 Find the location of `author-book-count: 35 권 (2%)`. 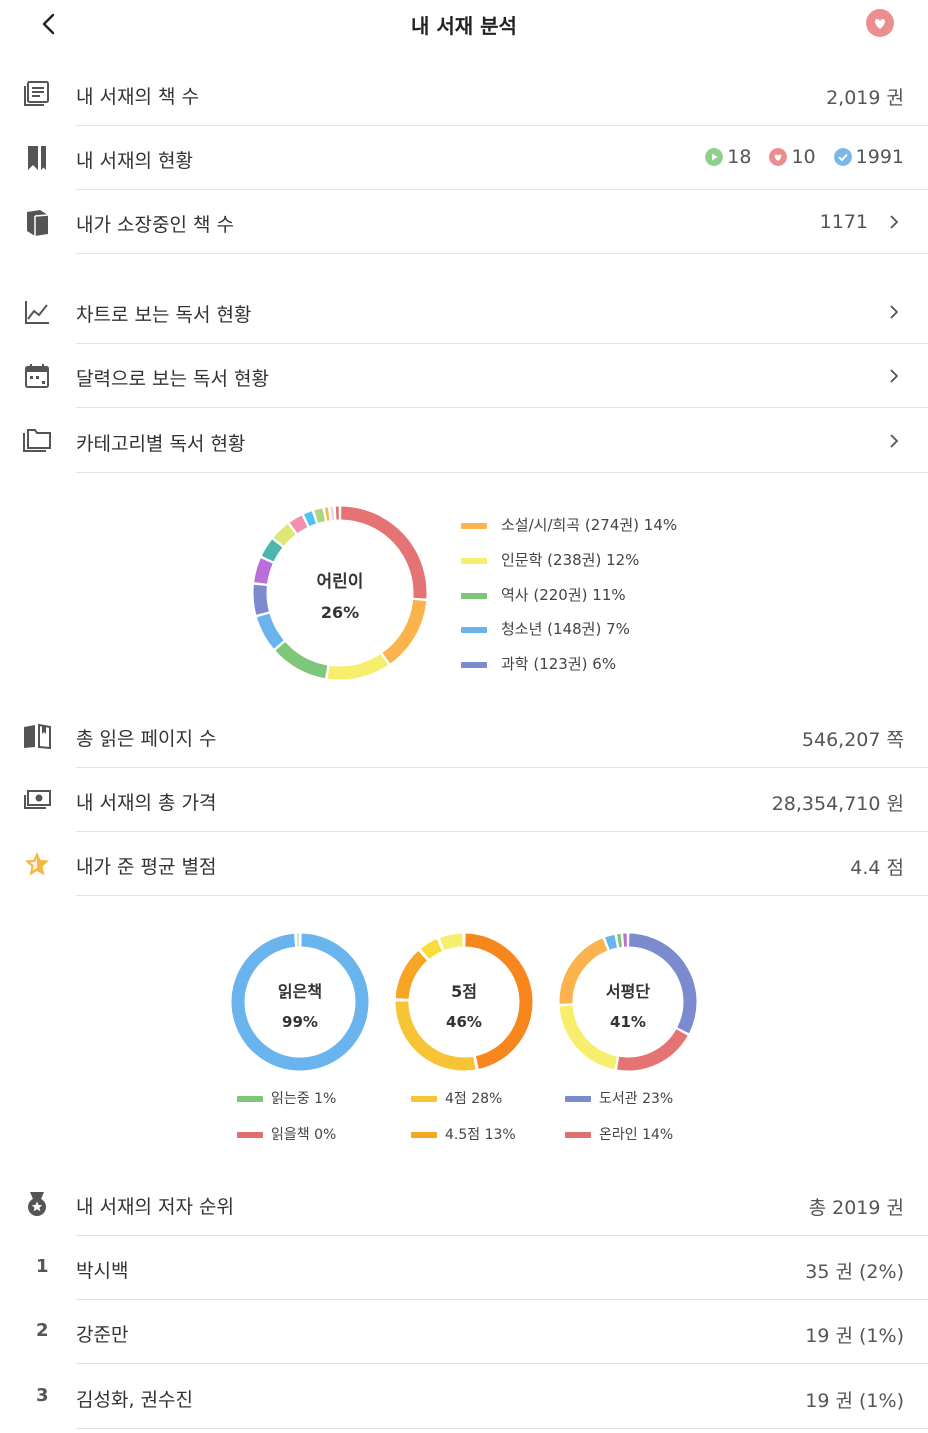

author-book-count: 35 권 (2%) is located at coordinates (854, 1272).